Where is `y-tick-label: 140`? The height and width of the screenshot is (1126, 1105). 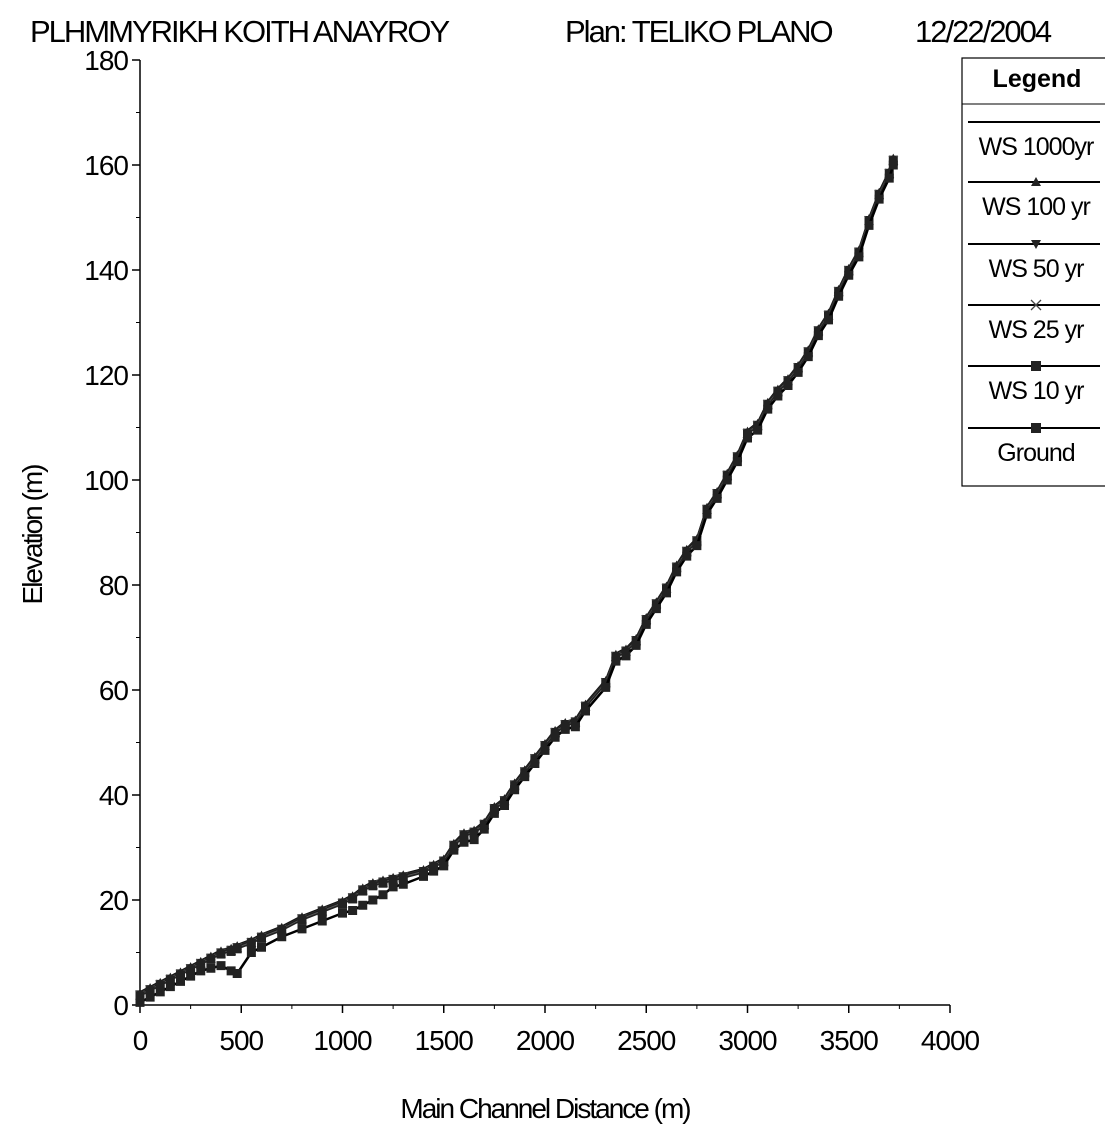 y-tick-label: 140 is located at coordinates (106, 270).